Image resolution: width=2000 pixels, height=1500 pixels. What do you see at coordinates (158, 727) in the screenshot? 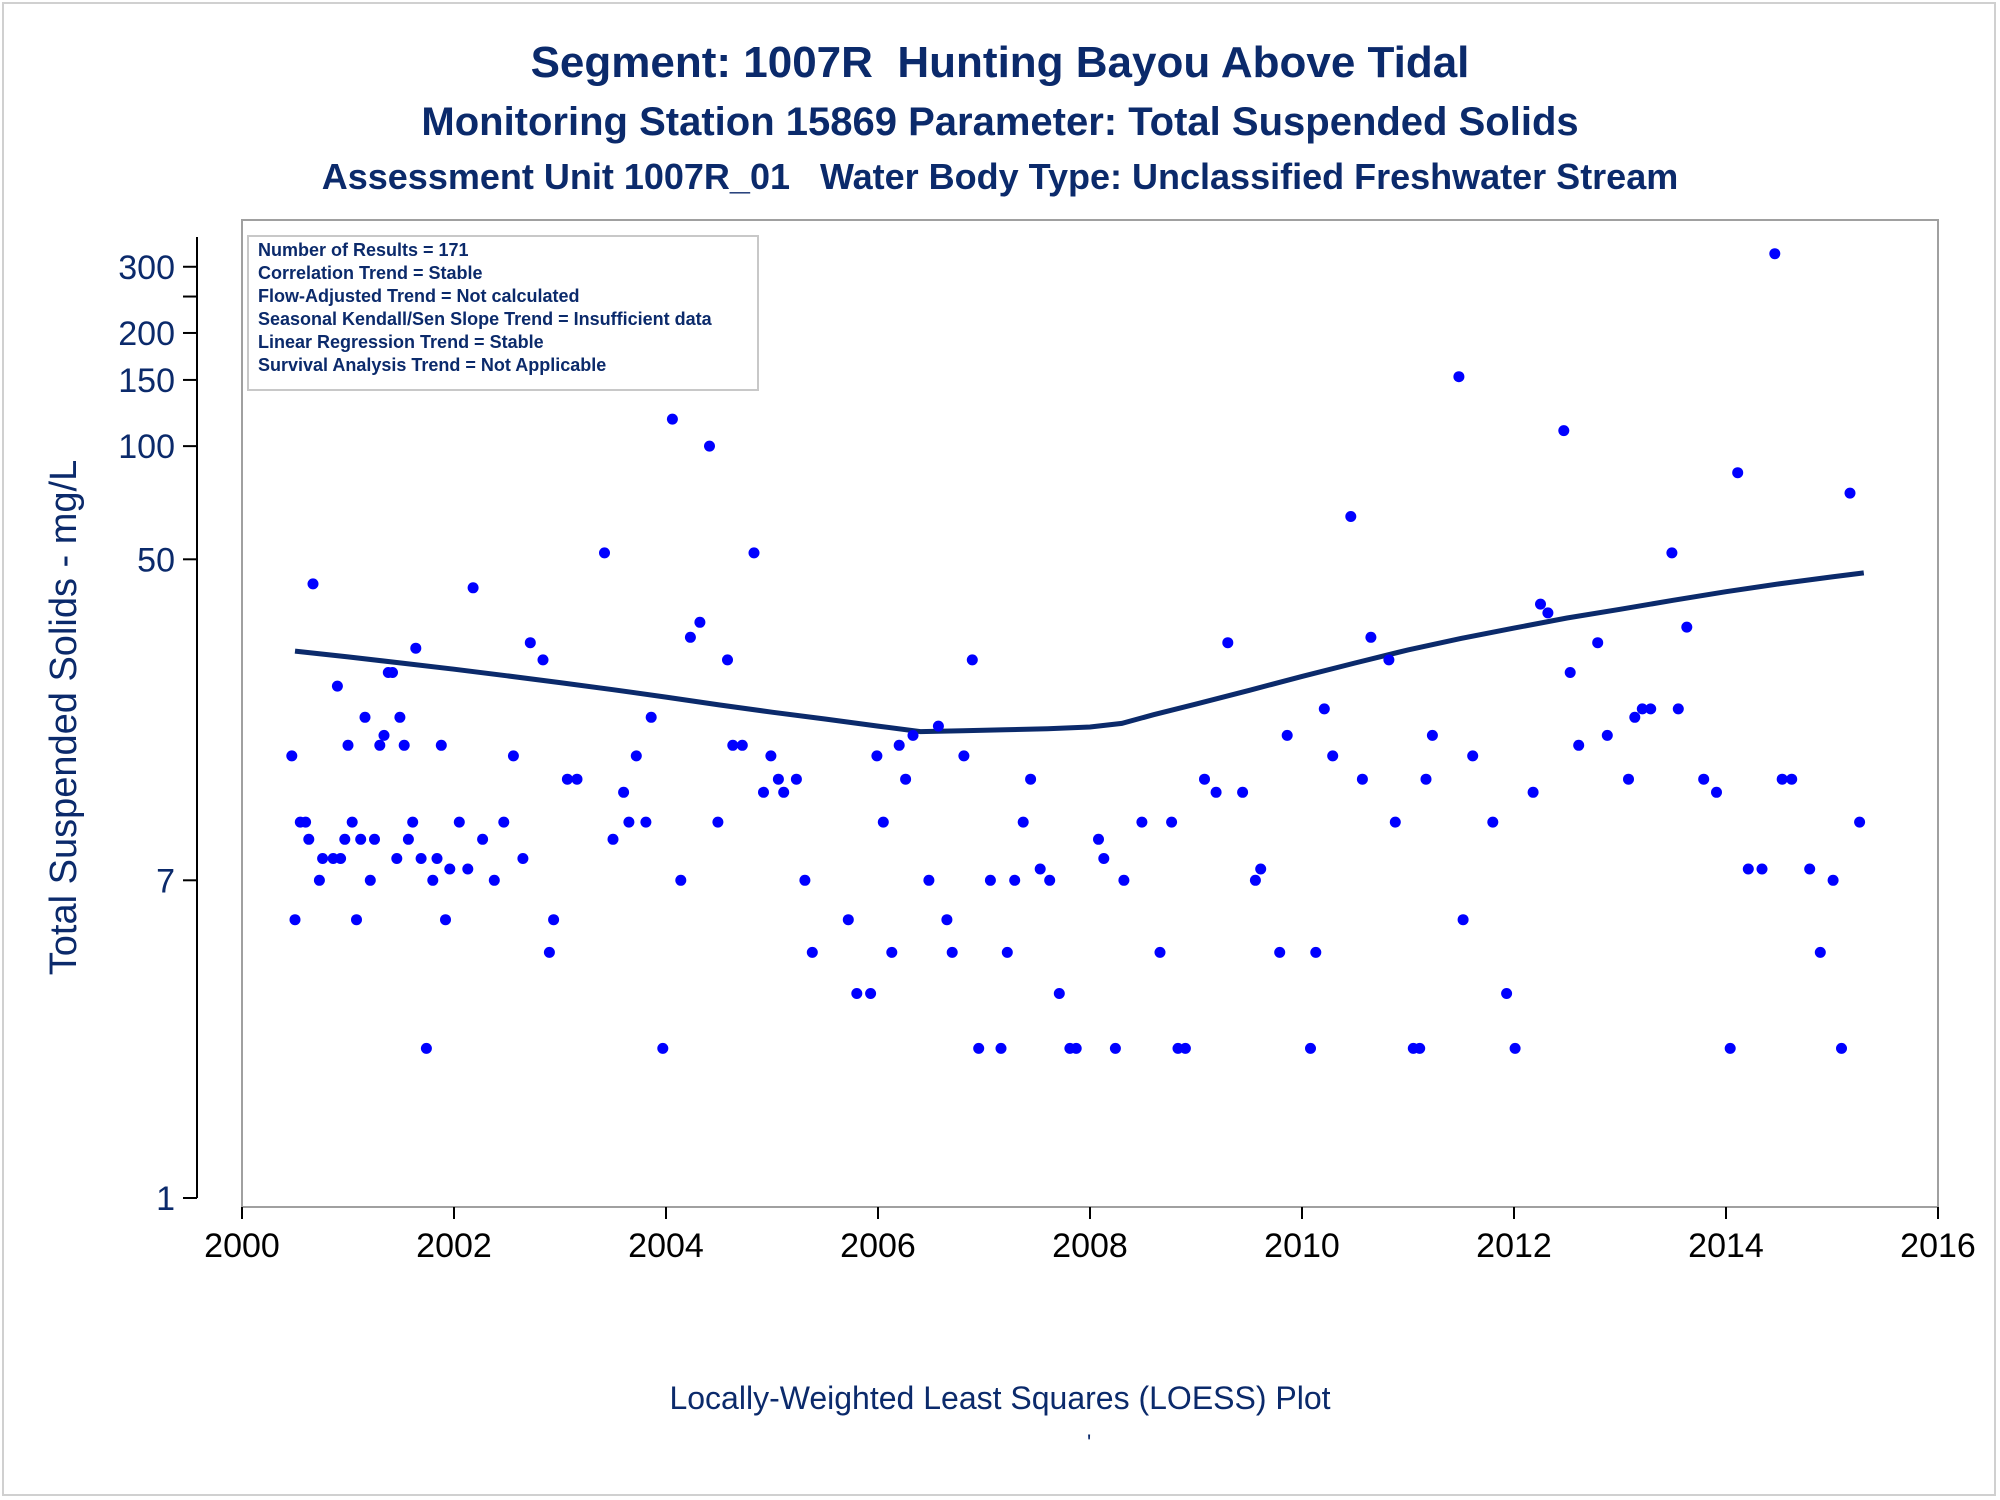
I see `y-axis: 1 7 50 100 150 200 300` at bounding box center [158, 727].